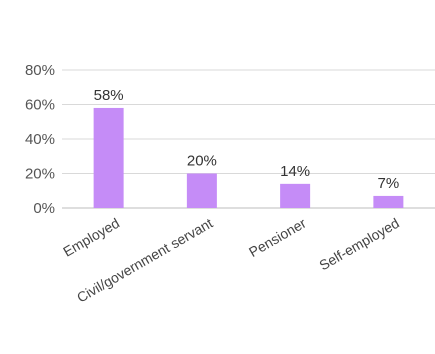 The height and width of the screenshot is (354, 435). I want to click on y-tick-label: 40%, so click(40, 139).